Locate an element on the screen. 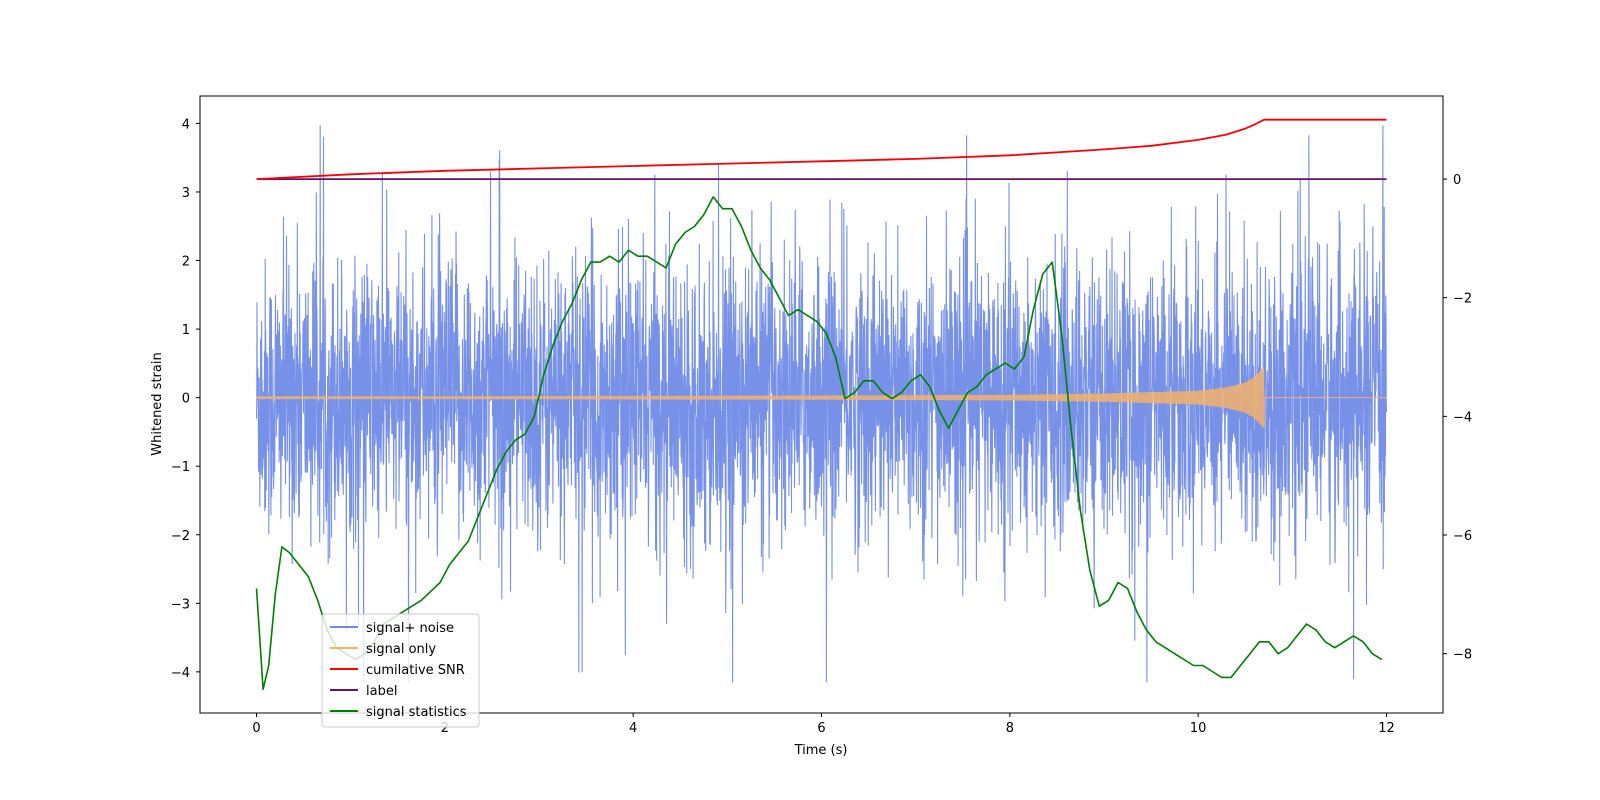 This screenshot has height=800, width=1600. y-right-tick-label: −8 is located at coordinates (1462, 655).